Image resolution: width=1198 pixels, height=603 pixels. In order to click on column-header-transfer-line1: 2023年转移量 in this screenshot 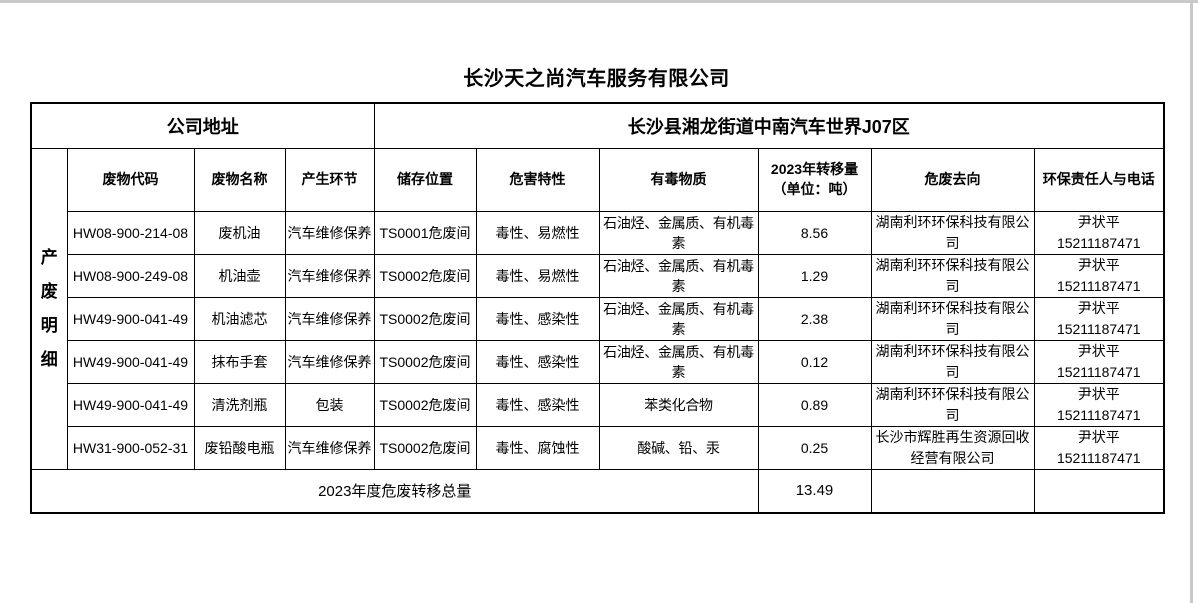, I will do `click(814, 168)`.